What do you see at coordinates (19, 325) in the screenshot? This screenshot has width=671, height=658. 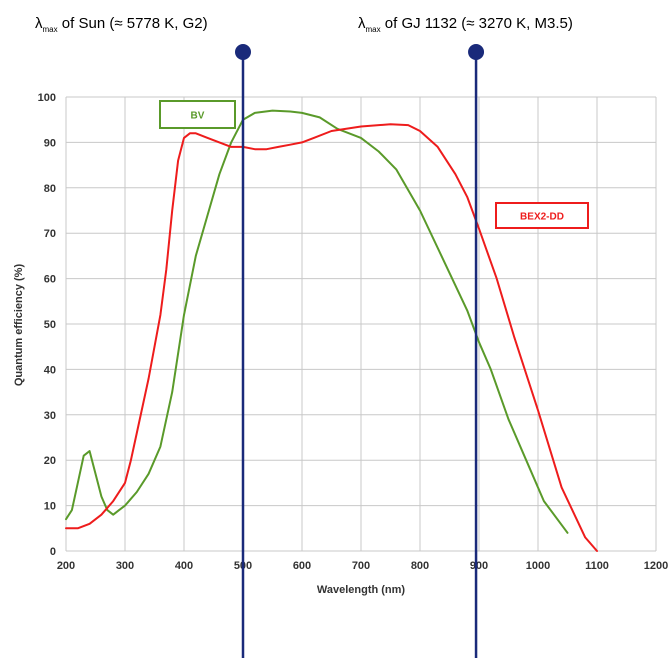 I see `y-axis-title: Quantum efficiency (%)` at bounding box center [19, 325].